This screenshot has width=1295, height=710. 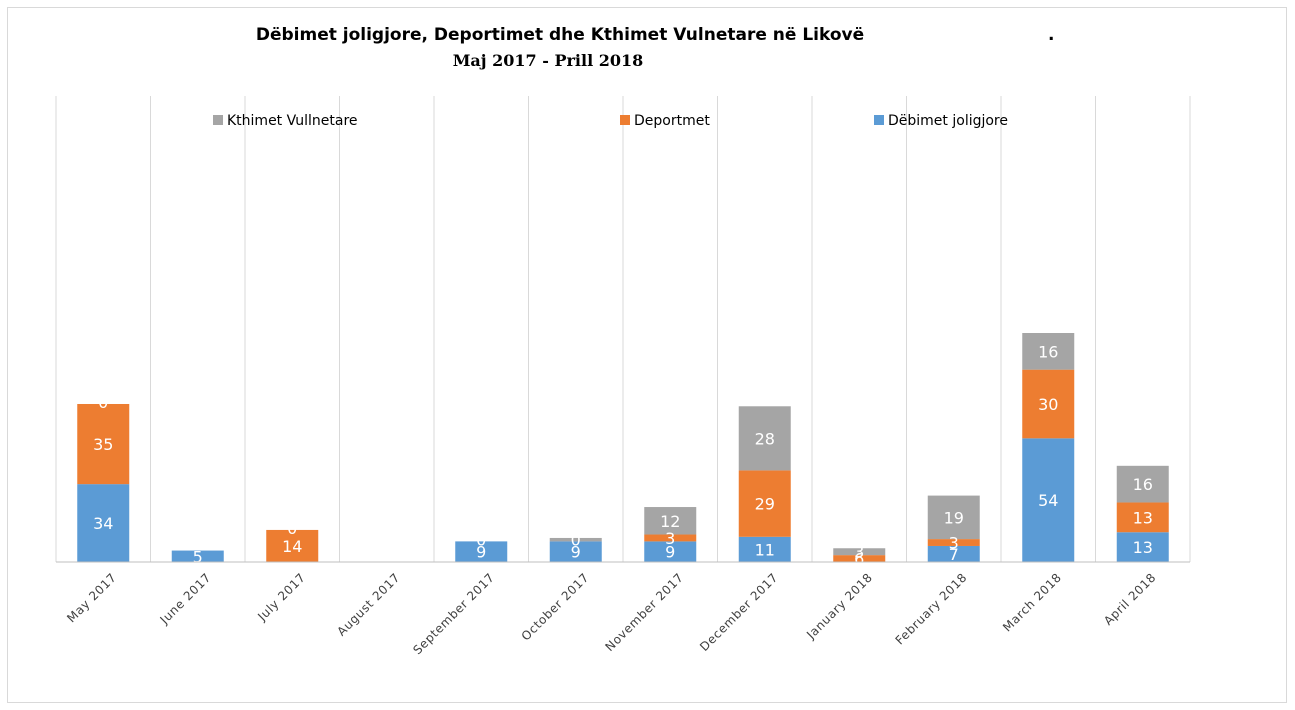 I want to click on data-label: 29, so click(x=765, y=504).